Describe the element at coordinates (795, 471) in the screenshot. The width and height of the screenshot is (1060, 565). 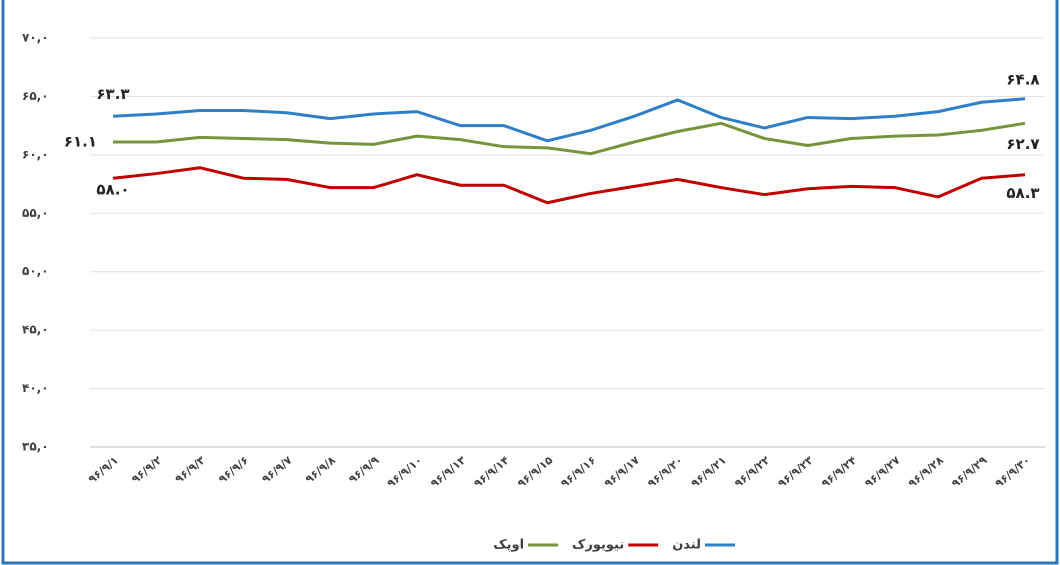
I see `x-tick-label: ۹۶/۹/۲۳` at that location.